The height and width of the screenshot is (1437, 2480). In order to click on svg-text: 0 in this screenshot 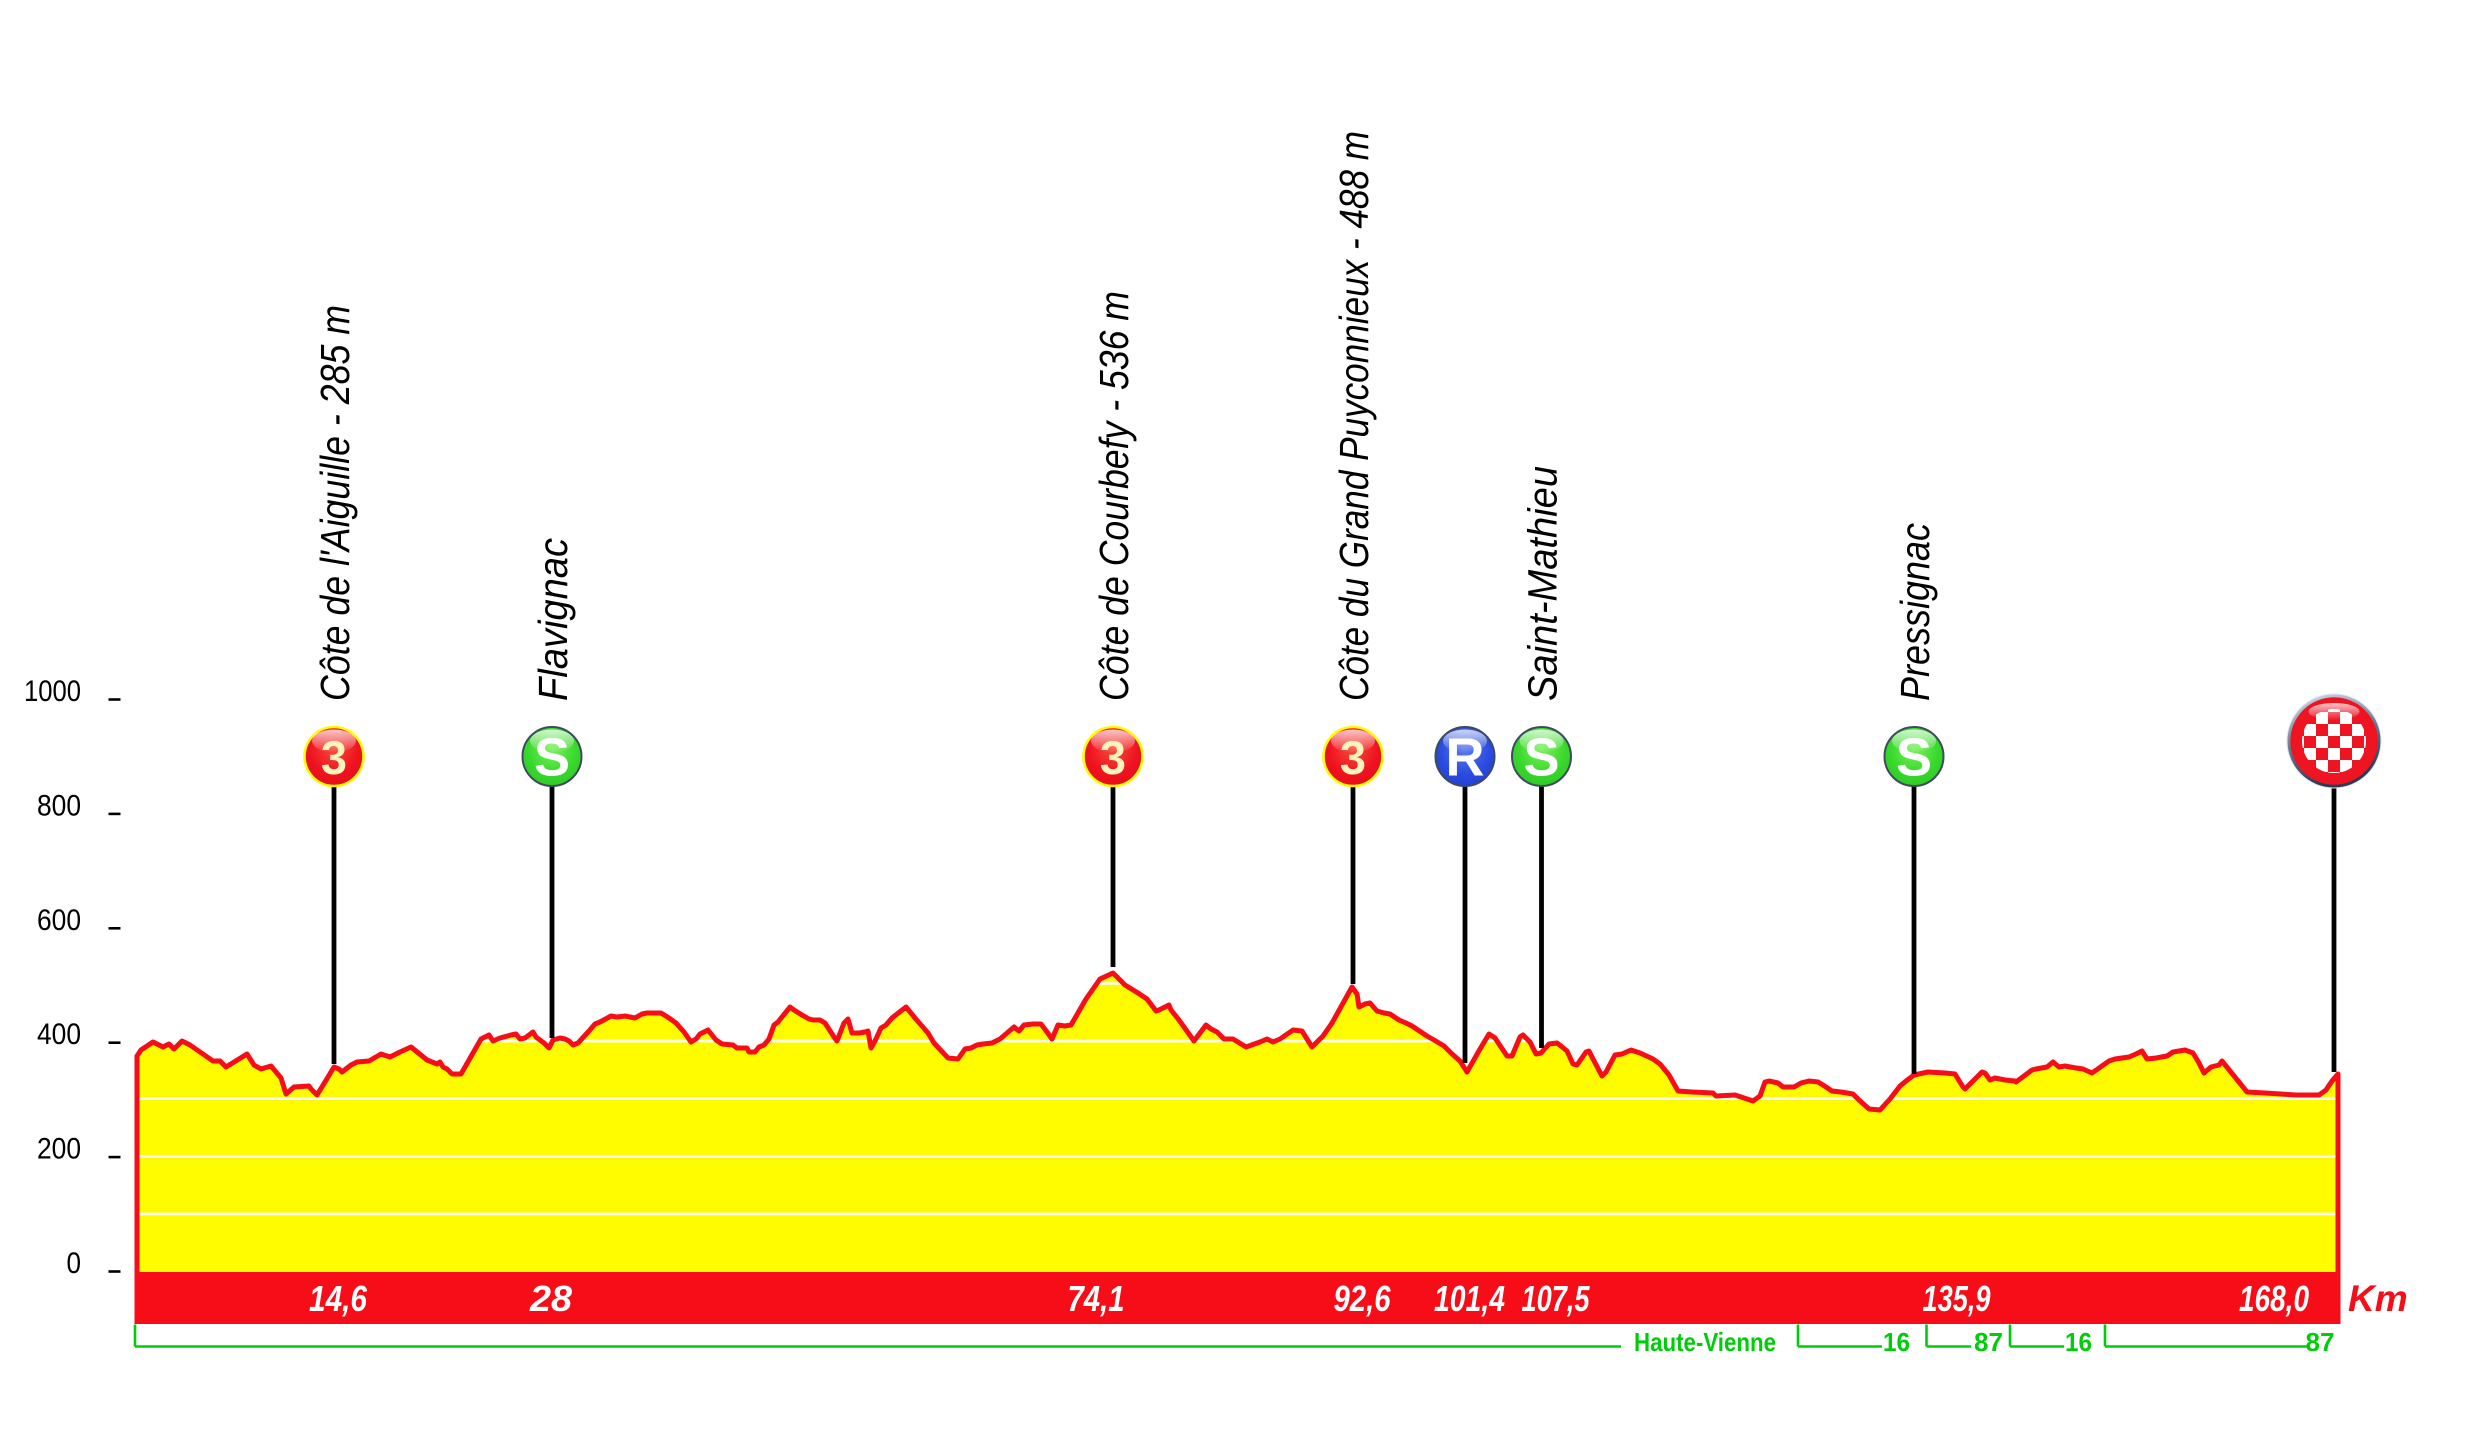, I will do `click(74, 1263)`.